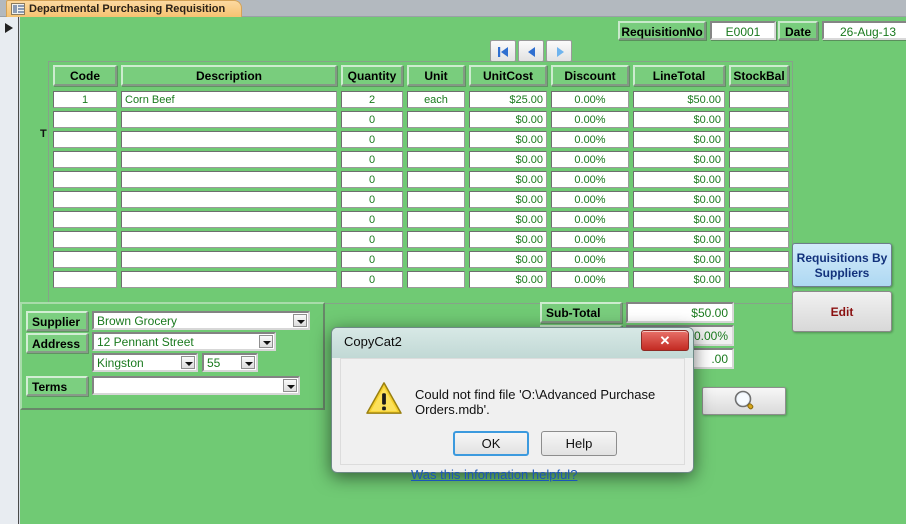 The image size is (906, 524). What do you see at coordinates (85, 99) in the screenshot?
I see `grid-cell-code: 1` at bounding box center [85, 99].